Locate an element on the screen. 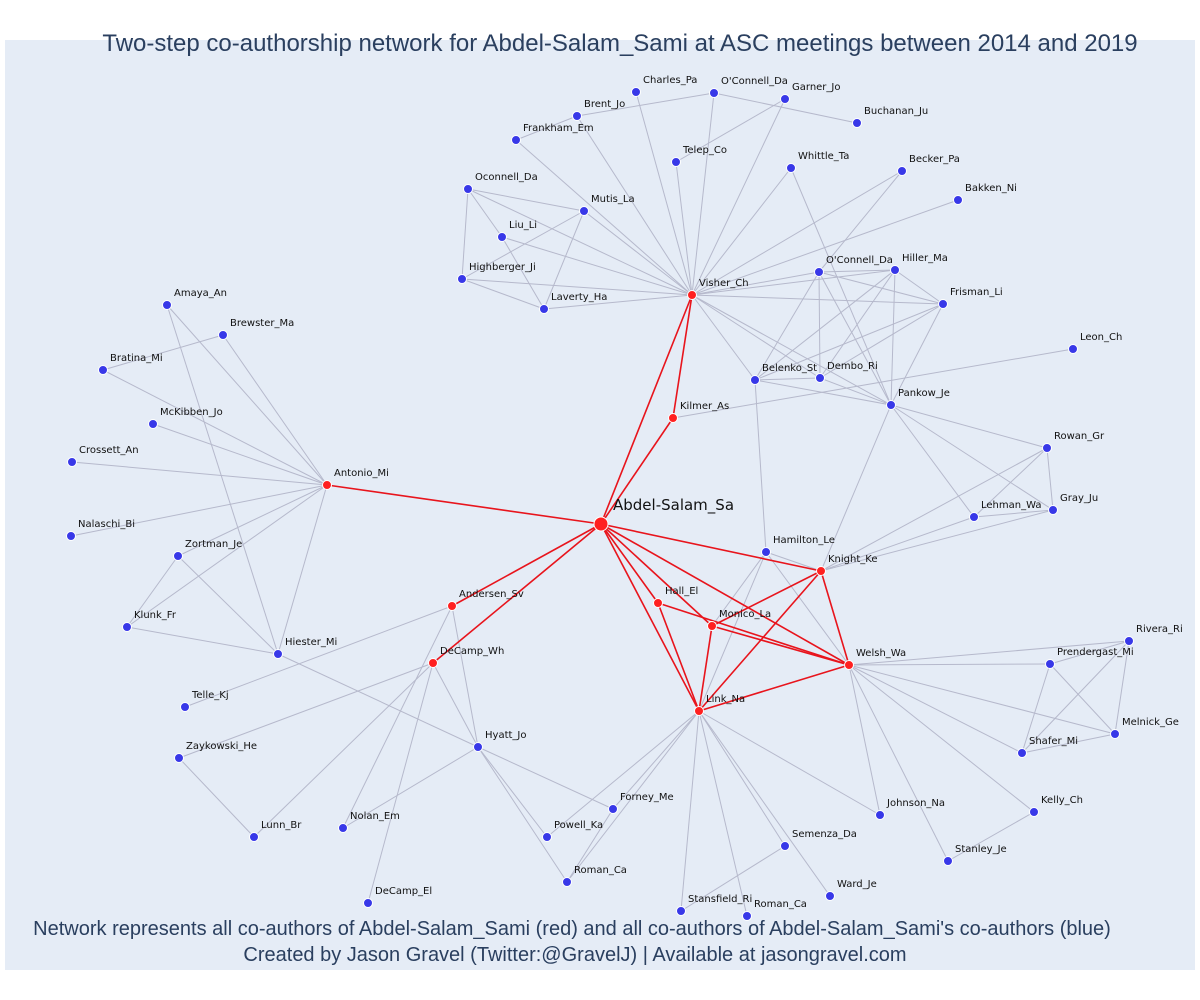 The height and width of the screenshot is (1000, 1200). node-visher-ch is located at coordinates (692, 295).